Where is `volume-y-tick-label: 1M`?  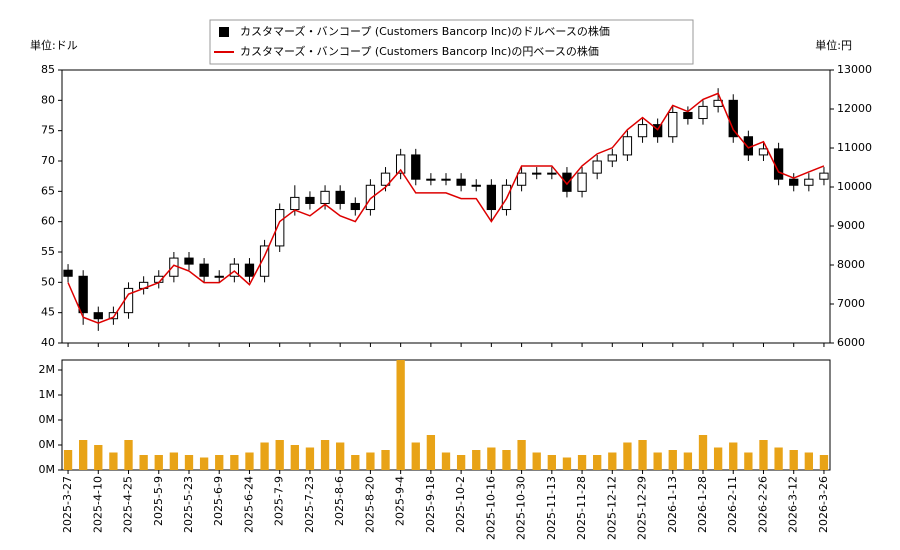 volume-y-tick-label: 1M is located at coordinates (47, 394).